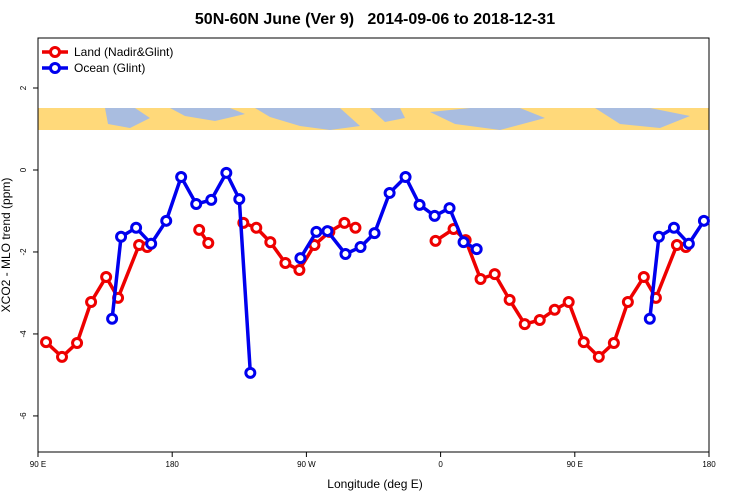  Describe the element at coordinates (23, 87) in the screenshot. I see `y-tick-label: 2` at that location.